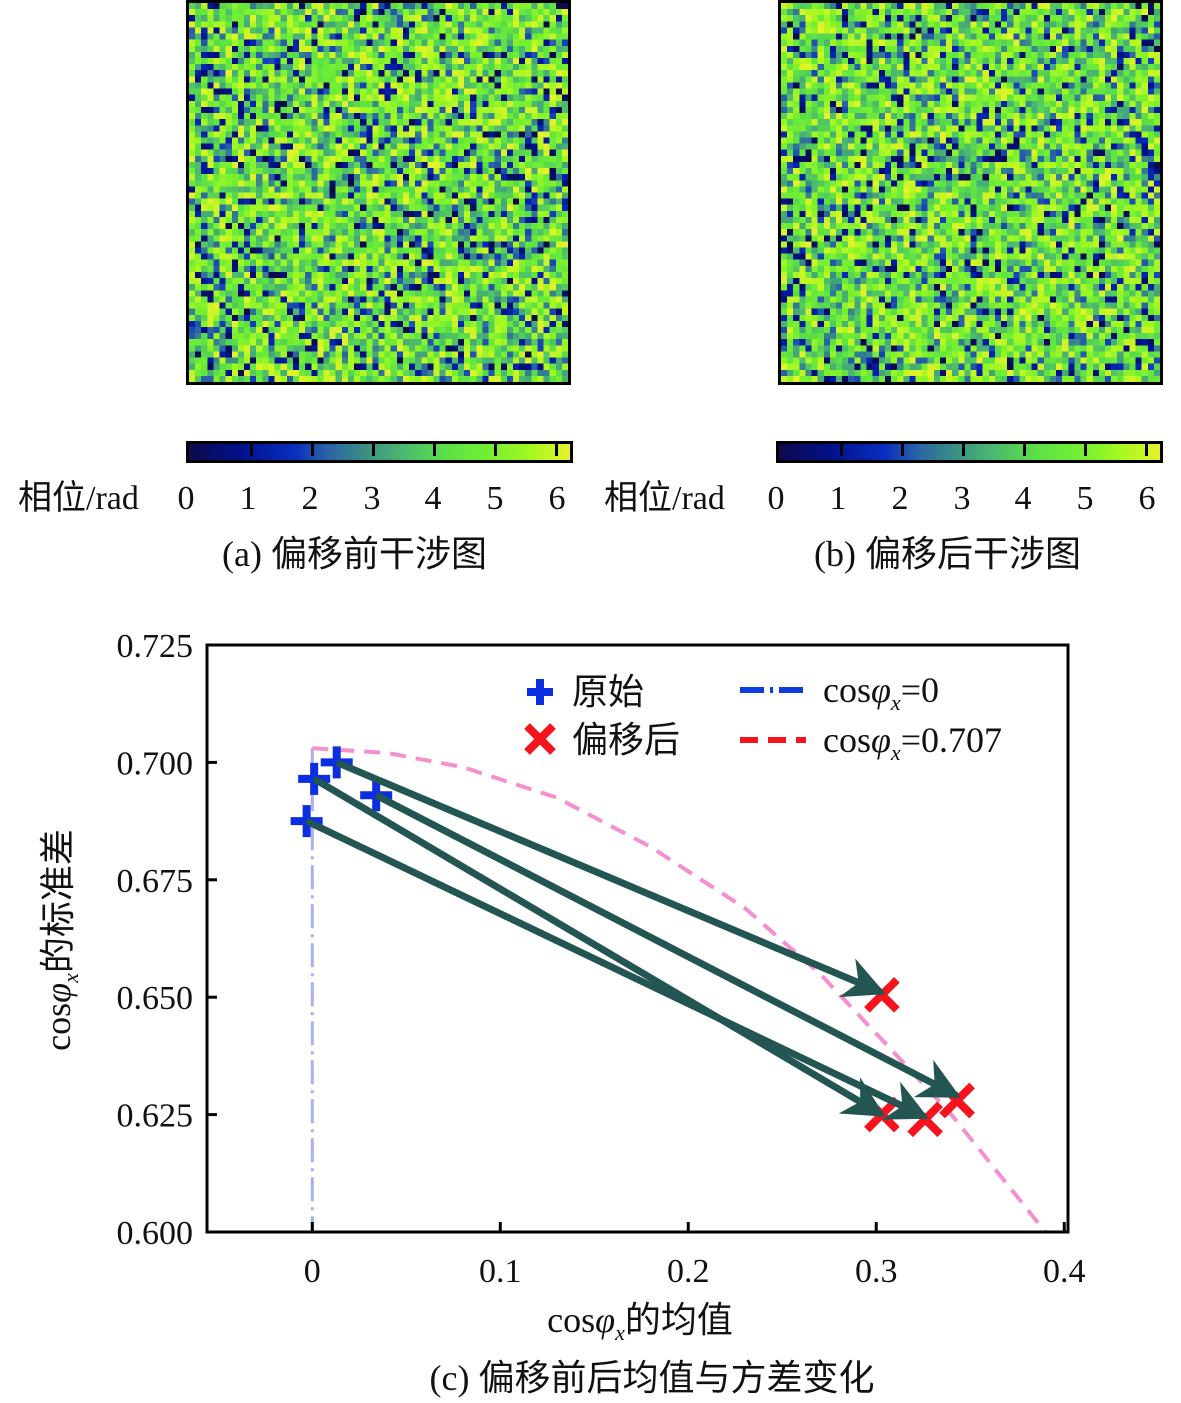 The height and width of the screenshot is (1403, 1181). I want to click on legend-label: 原始, so click(608, 692).